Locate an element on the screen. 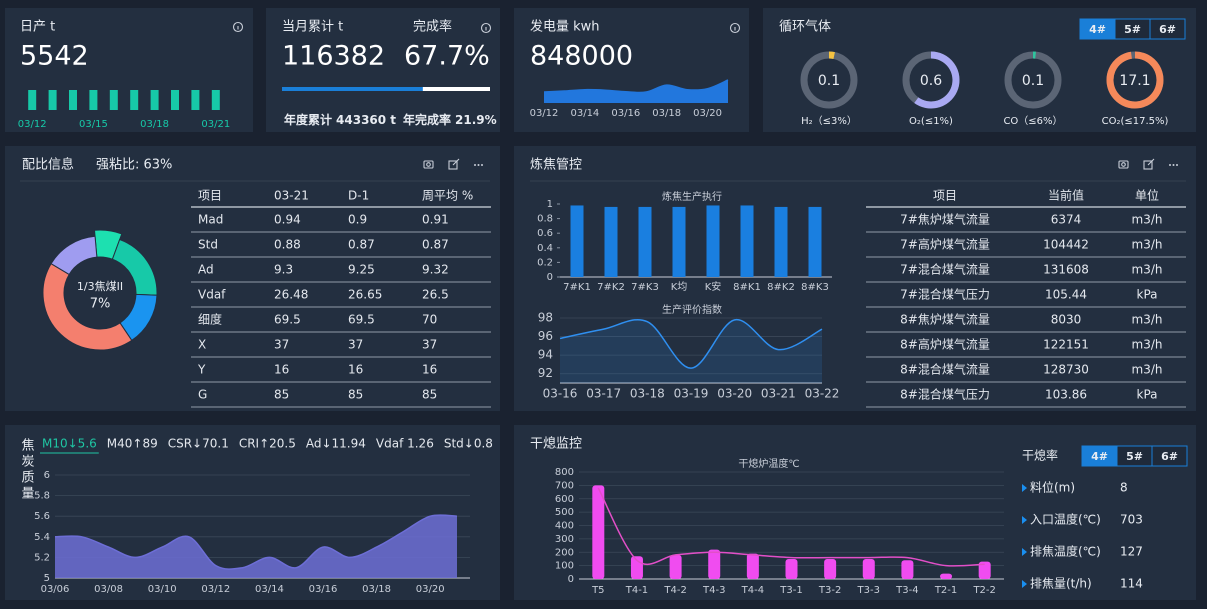  table-header: 单位 is located at coordinates (1147, 195).